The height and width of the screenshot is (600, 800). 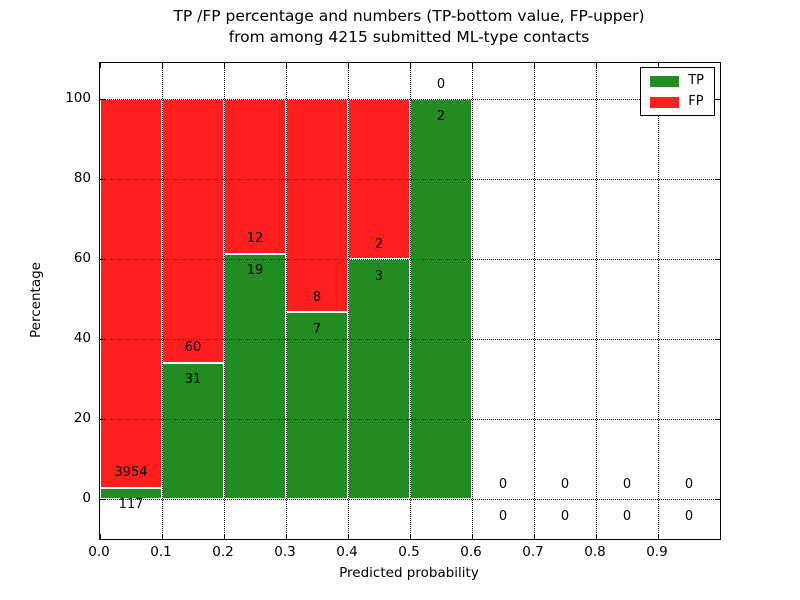 I want to click on y-tick-label: 60, so click(x=82, y=258).